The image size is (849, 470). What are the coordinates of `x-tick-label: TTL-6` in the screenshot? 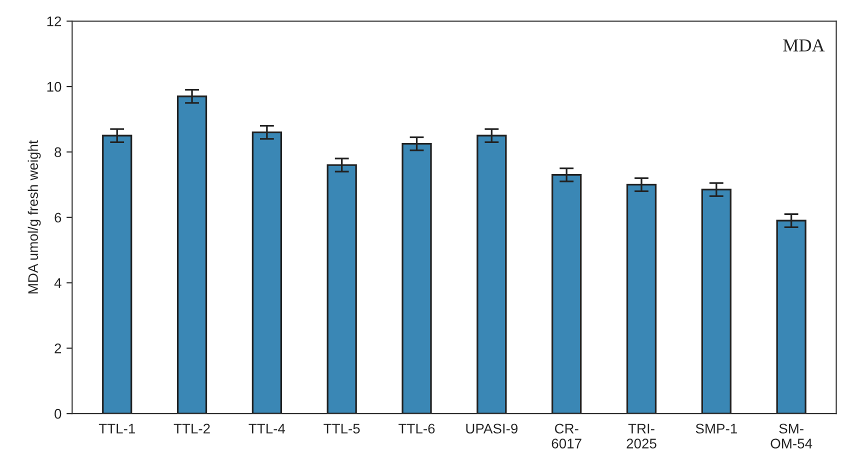 It's located at (416, 429).